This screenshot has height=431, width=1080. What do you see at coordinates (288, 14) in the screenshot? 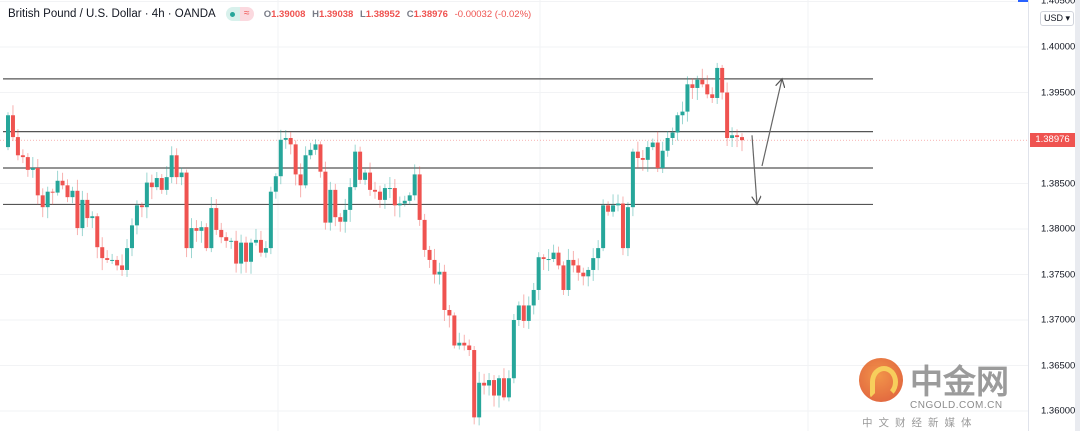
I see `open-value: 1.39008` at bounding box center [288, 14].